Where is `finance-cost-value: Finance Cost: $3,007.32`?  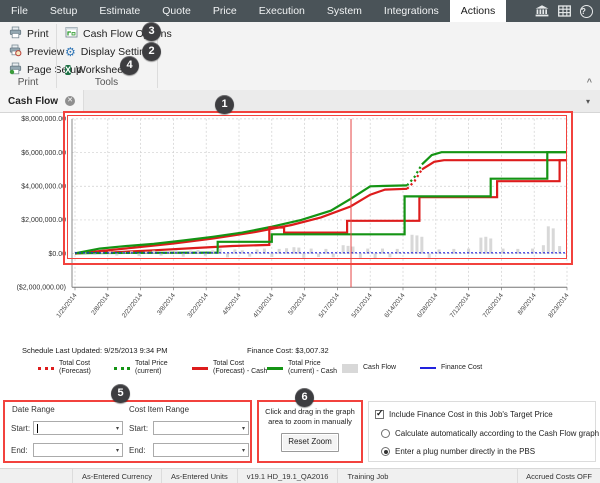
finance-cost-value: Finance Cost: $3,007.32 is located at coordinates (288, 350).